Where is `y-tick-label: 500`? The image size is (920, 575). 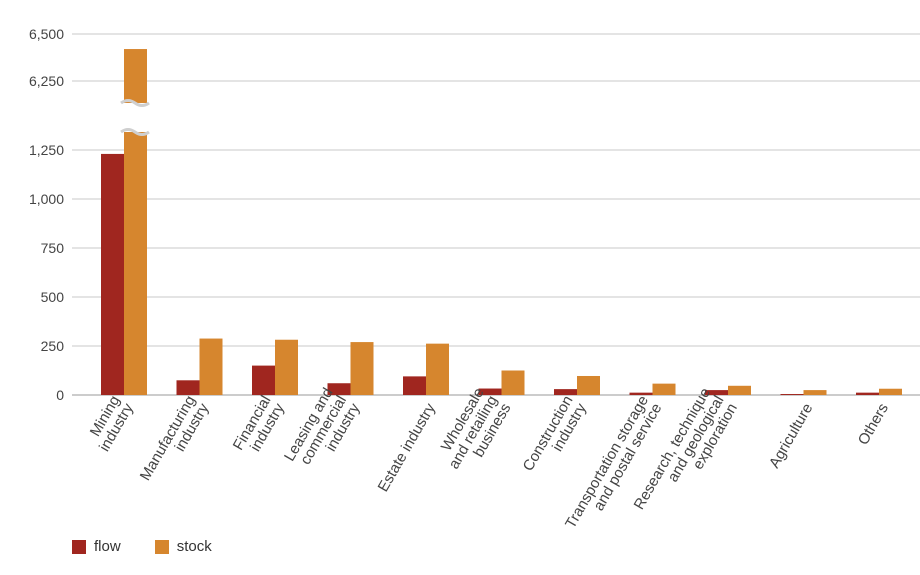 y-tick-label: 500 is located at coordinates (53, 297).